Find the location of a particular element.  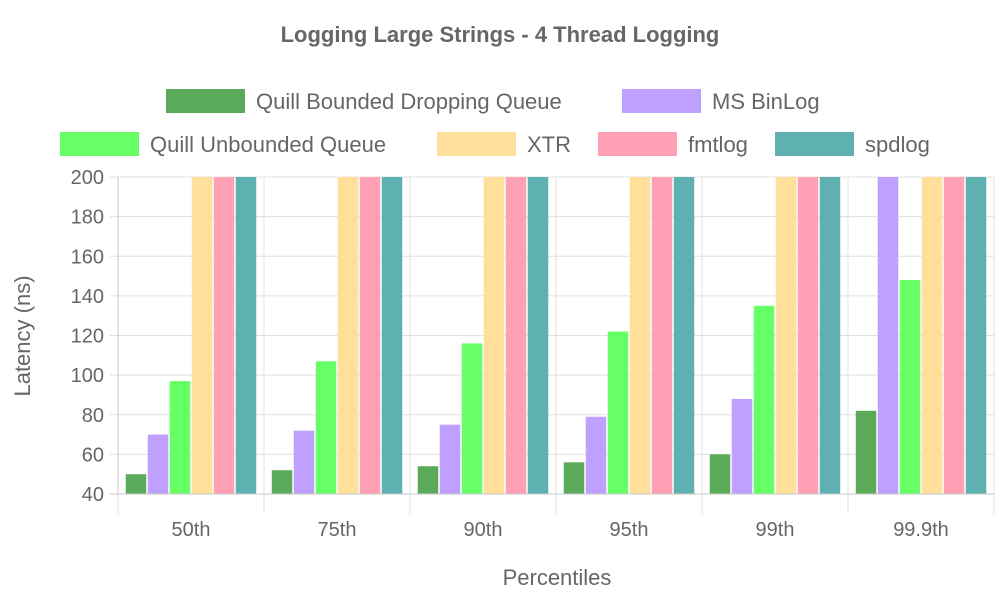

x-tick-label: 50th is located at coordinates (191, 530).